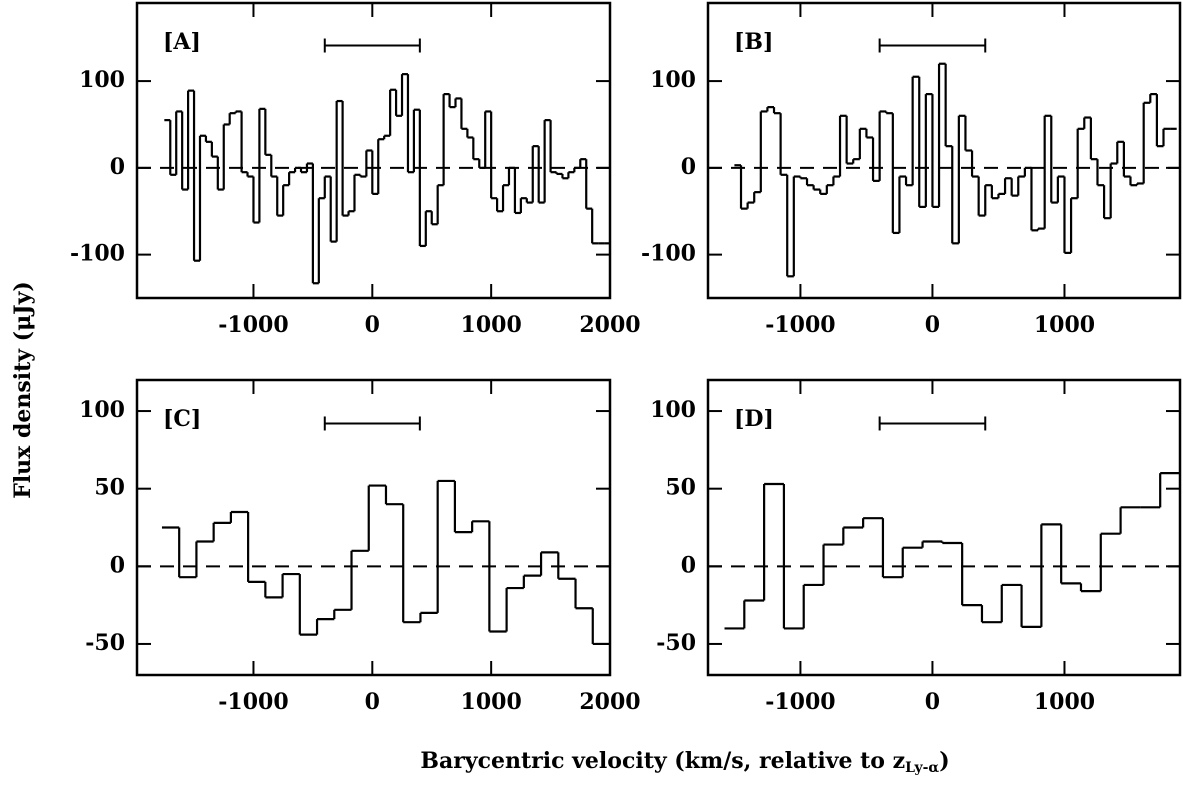 Image resolution: width=1183 pixels, height=785 pixels. What do you see at coordinates (922, 768) in the screenshot?
I see `x-axis-label-subscript: Ly-α` at bounding box center [922, 768].